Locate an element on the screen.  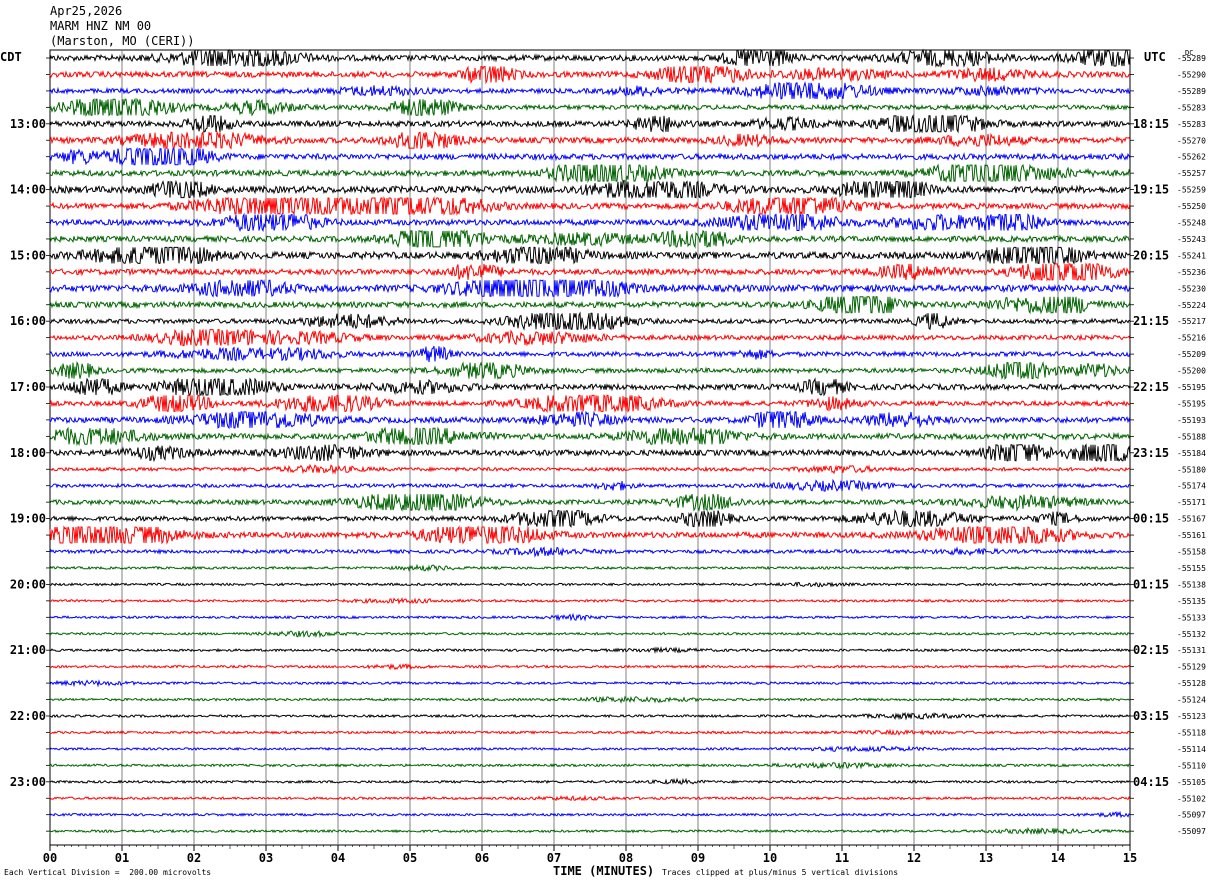
dc-offset-label: -55129 is located at coordinates (1191, 667).